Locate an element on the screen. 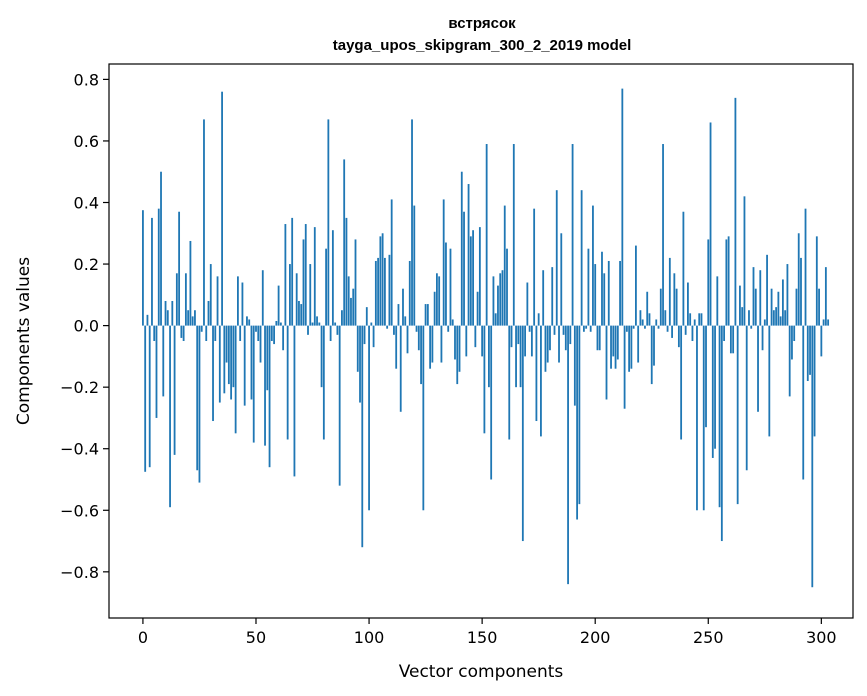 Image resolution: width=867 pixels, height=696 pixels. x-tick-label: 150 is located at coordinates (482, 637).